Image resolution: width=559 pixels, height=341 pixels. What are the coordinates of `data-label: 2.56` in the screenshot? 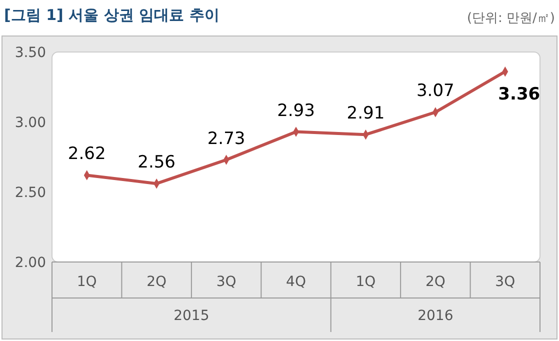 It's located at (157, 162).